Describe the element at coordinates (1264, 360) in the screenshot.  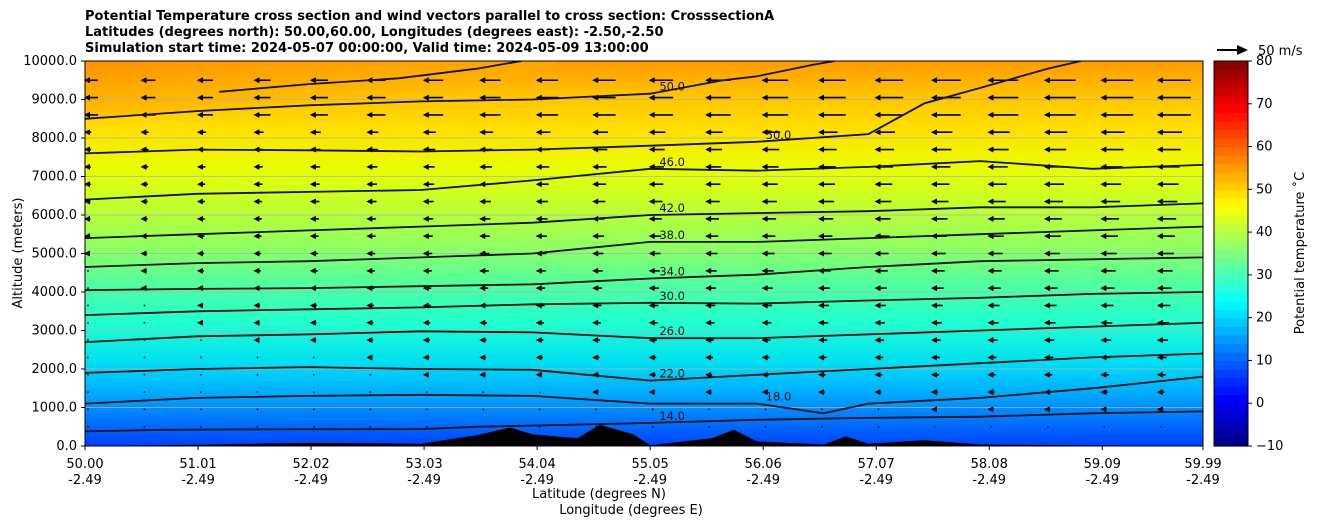
I see `colorbar-tick-label: 10` at that location.